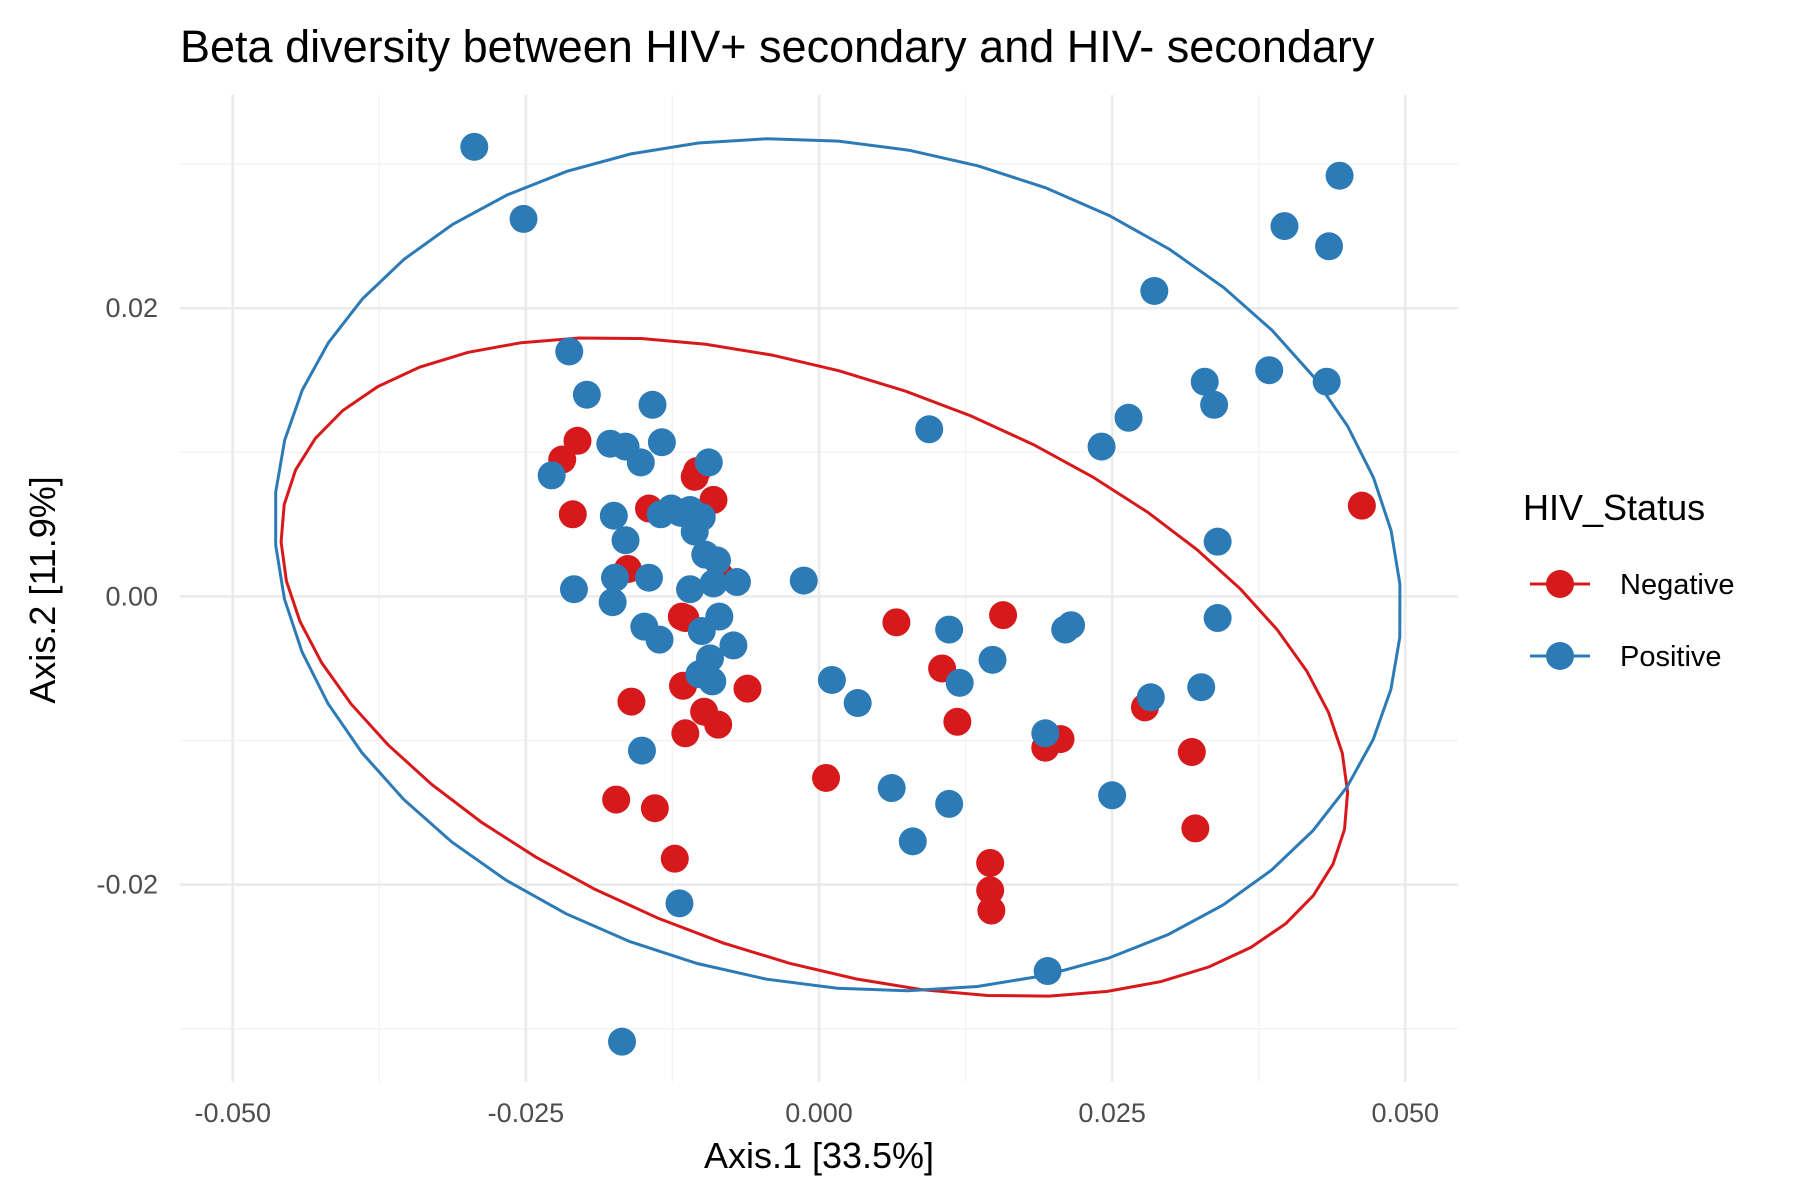 This screenshot has width=1800, height=1200. Describe the element at coordinates (819, 1155) in the screenshot. I see `x-axis-title: Axis.1 [33.5%]` at that location.